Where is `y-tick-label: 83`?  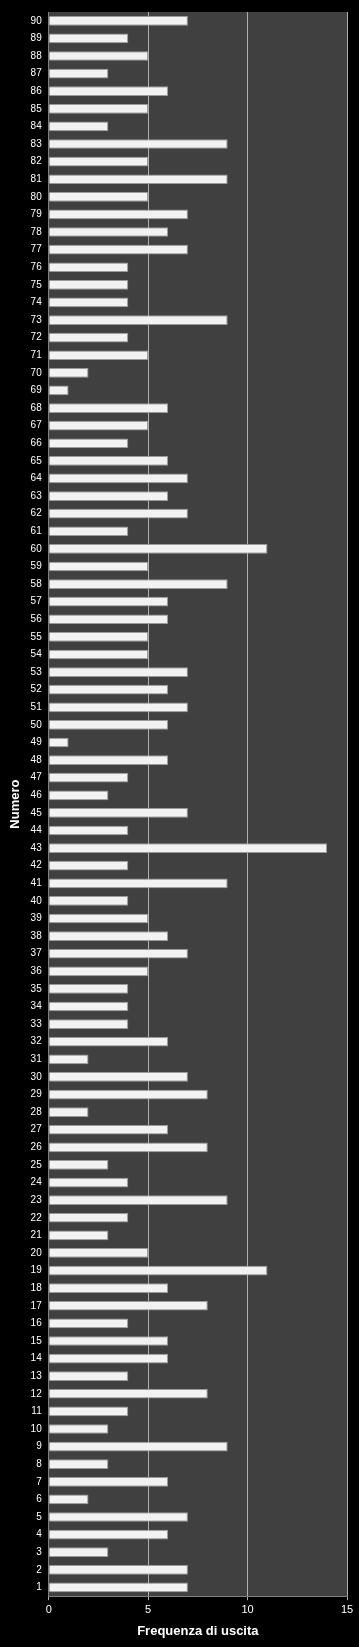 y-tick-label: 83 is located at coordinates (36, 143).